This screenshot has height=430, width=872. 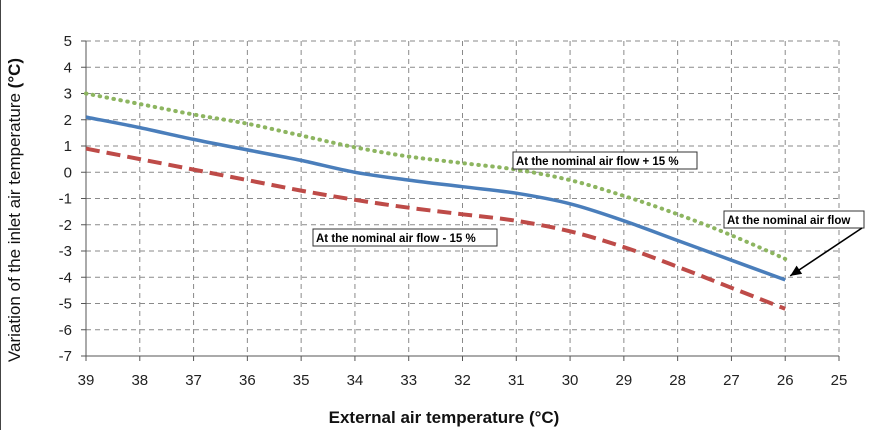 What do you see at coordinates (68, 94) in the screenshot?
I see `y-tick-label: 3` at bounding box center [68, 94].